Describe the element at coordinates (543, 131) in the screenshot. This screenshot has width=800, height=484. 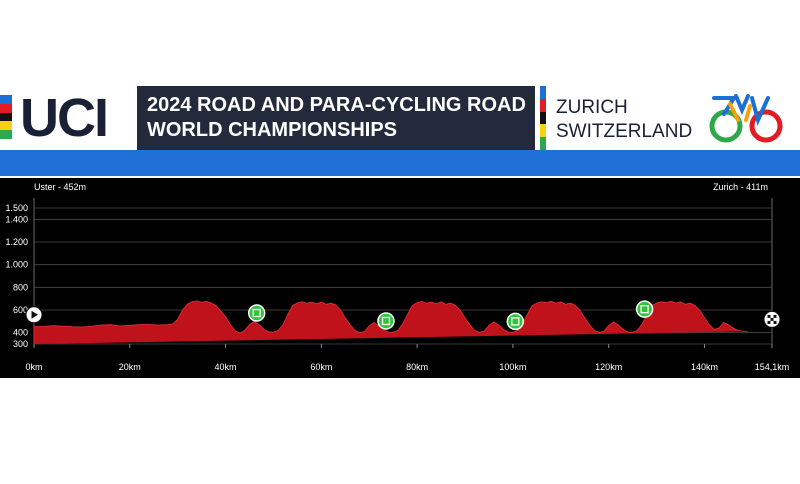
I see `stripe-yellow` at that location.